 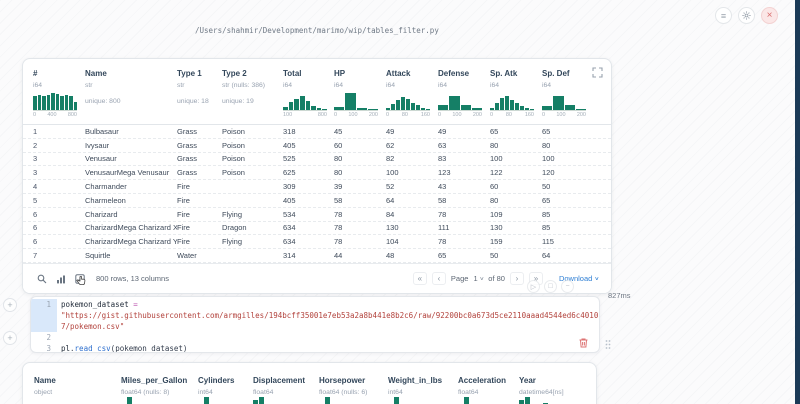 I want to click on menu-icon: ≡, so click(x=723, y=15).